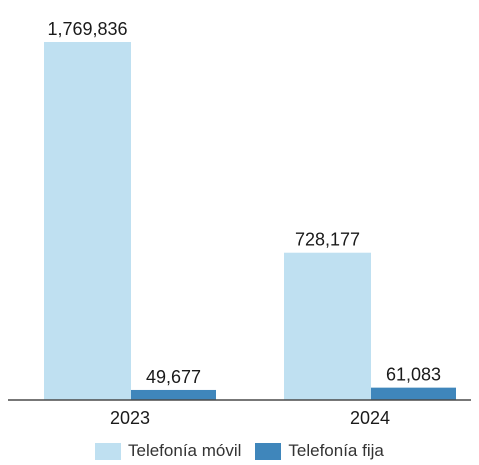 The width and height of the screenshot is (479, 465). Describe the element at coordinates (87, 29) in the screenshot. I see `data-label-2023-series-0: 1,769,836` at that location.